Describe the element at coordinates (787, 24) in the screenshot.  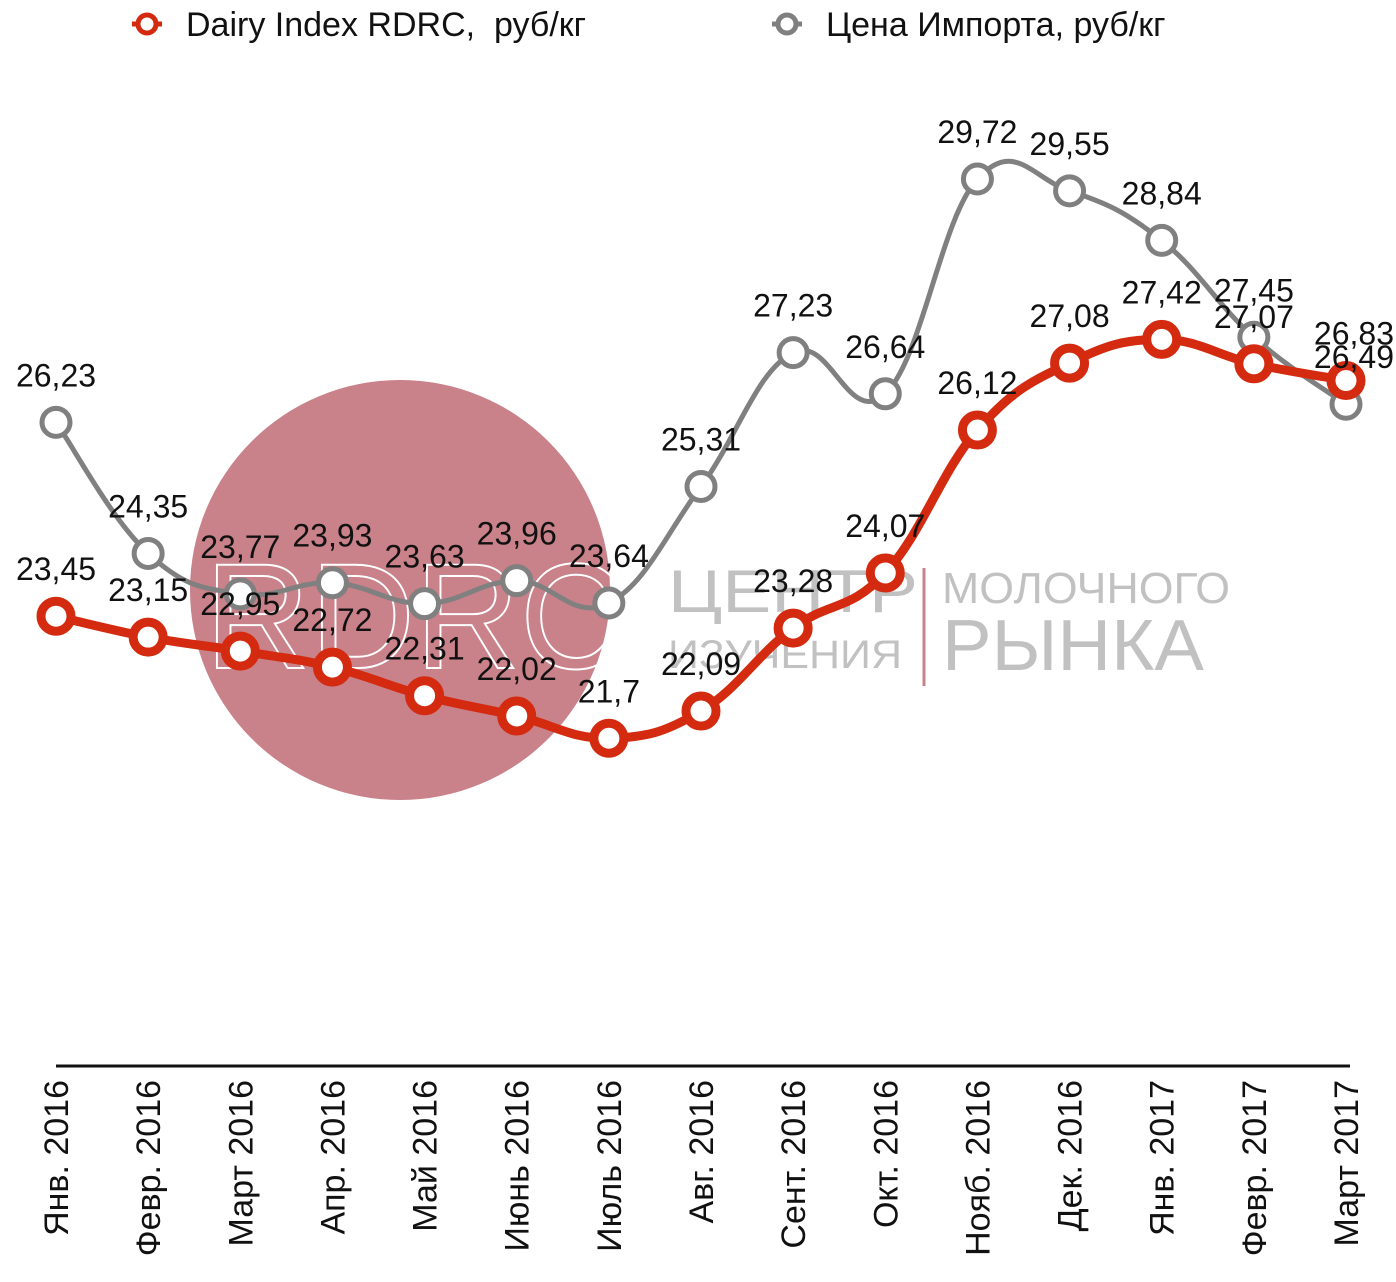
I see `legend-marker-import-price` at that location.